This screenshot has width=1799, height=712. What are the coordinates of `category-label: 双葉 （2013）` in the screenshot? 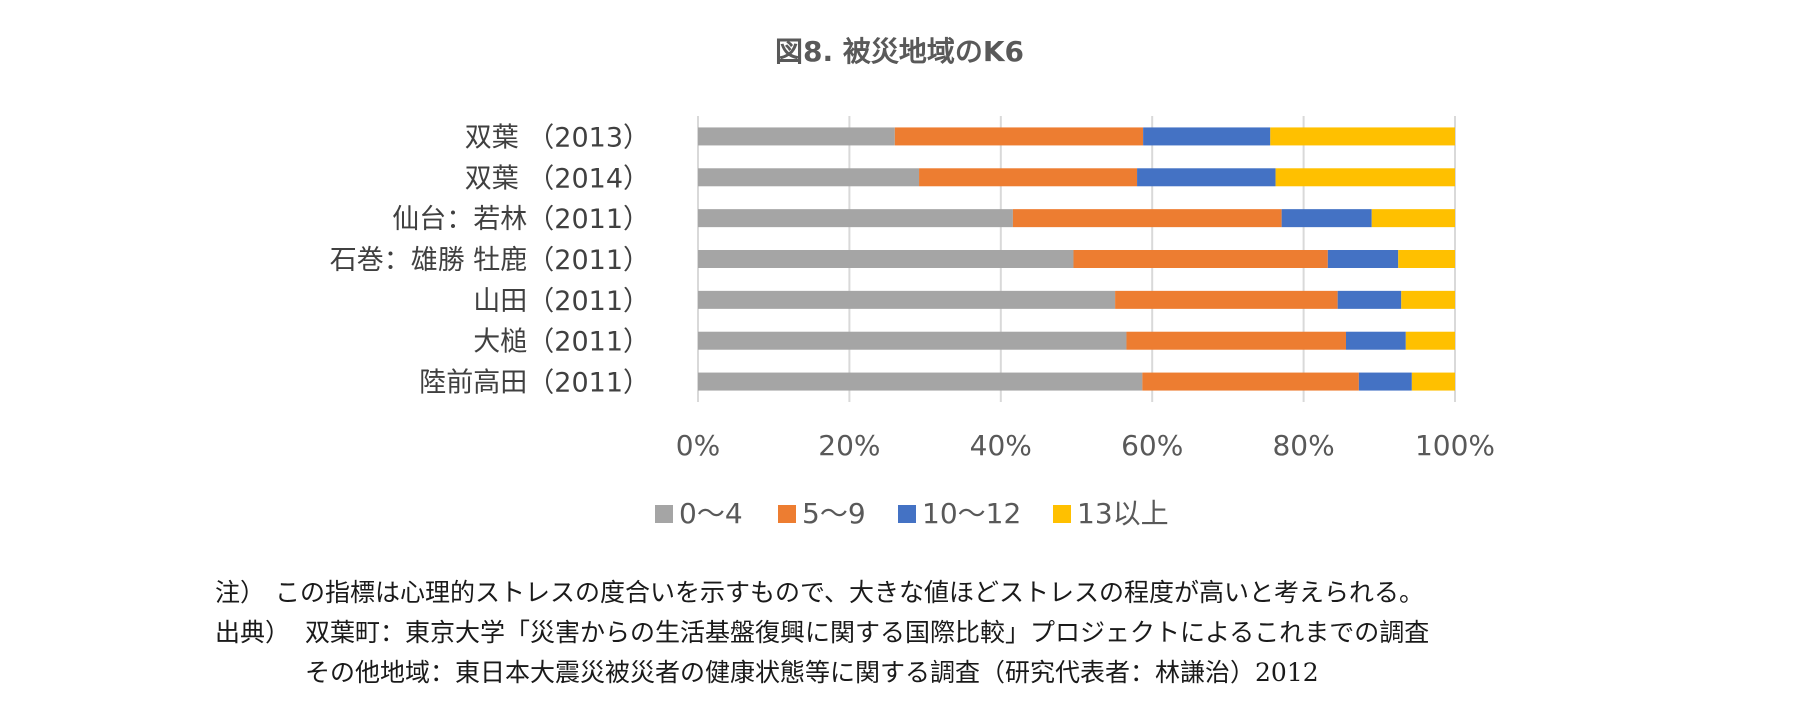 It's located at (557, 137).